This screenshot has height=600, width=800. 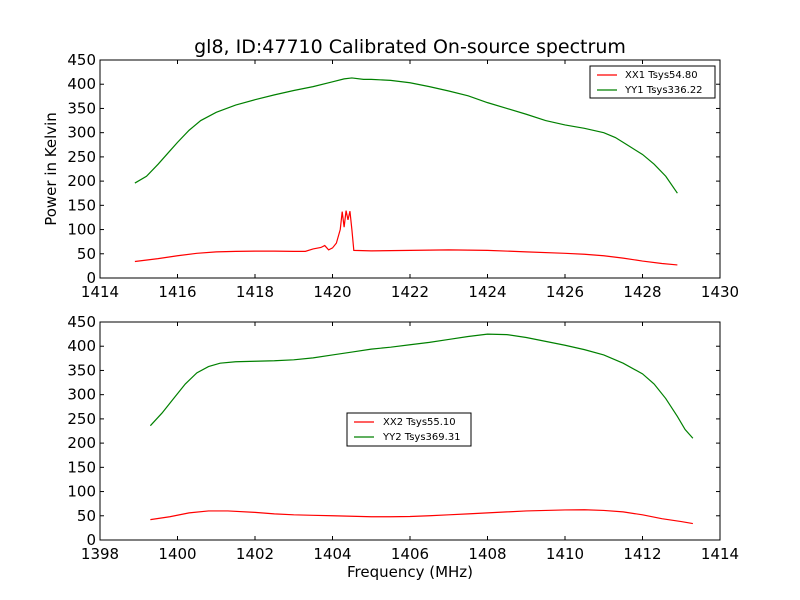 I want to click on top-x-tick-label: 1418, so click(x=255, y=292).